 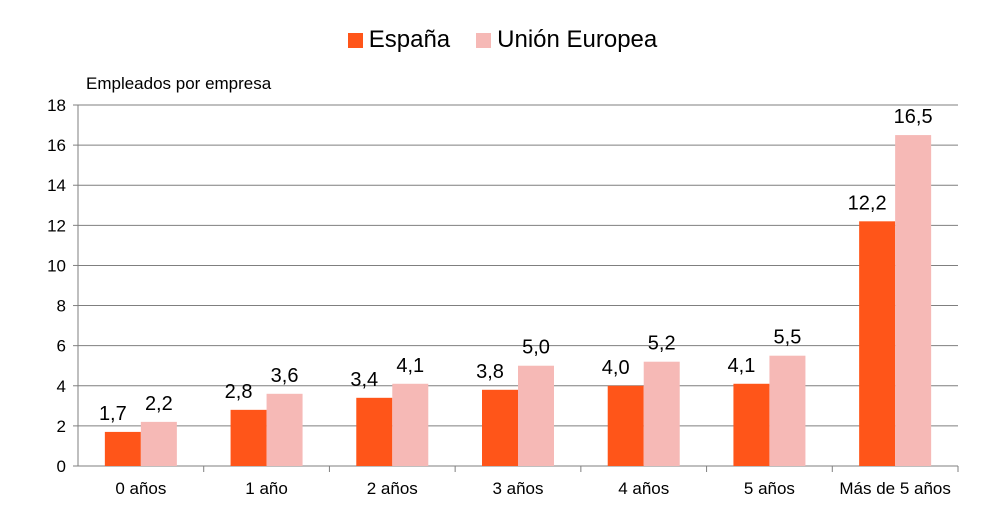 I want to click on y-tick-label: 12, so click(x=56, y=225).